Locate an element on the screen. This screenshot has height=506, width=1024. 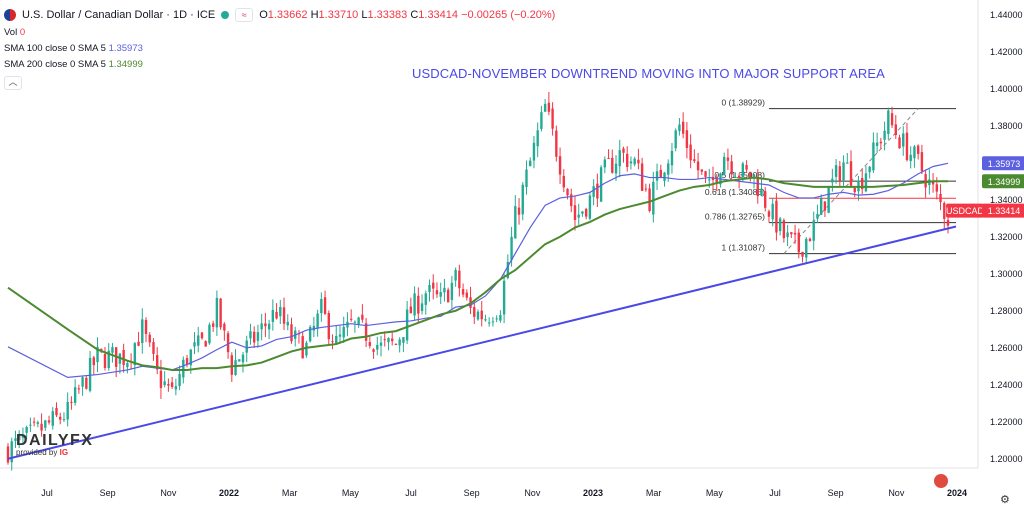
symbol-title: U.S. Dollar / Canadian Dollar · 1D · ICE is located at coordinates (119, 15).